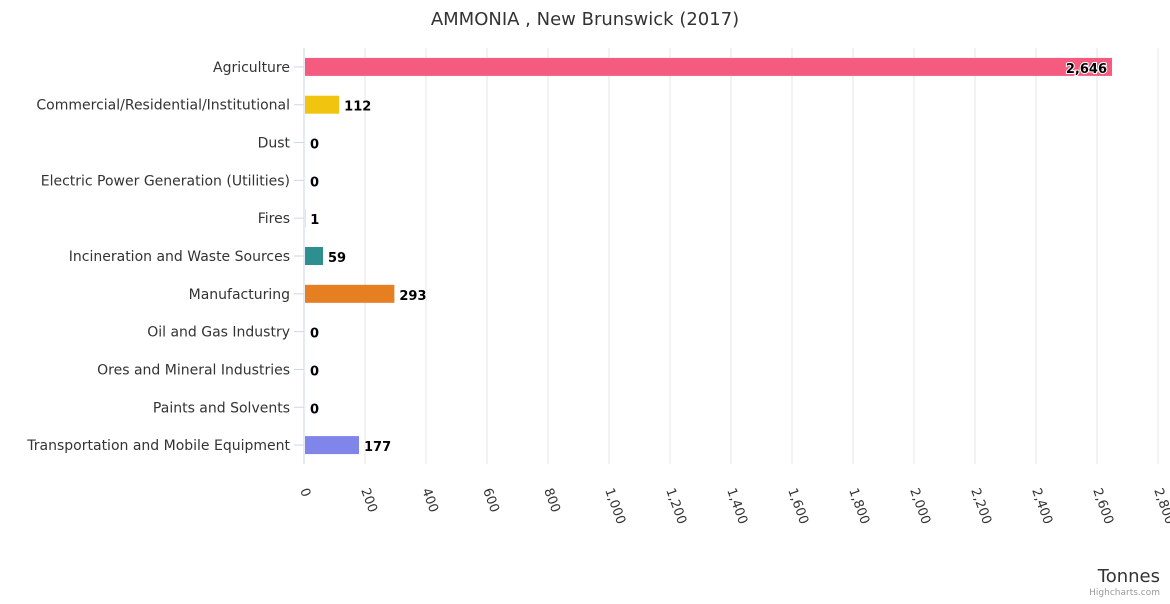  What do you see at coordinates (165, 181) in the screenshot?
I see `category-label: Electric Power Generation (Utilities)` at bounding box center [165, 181].